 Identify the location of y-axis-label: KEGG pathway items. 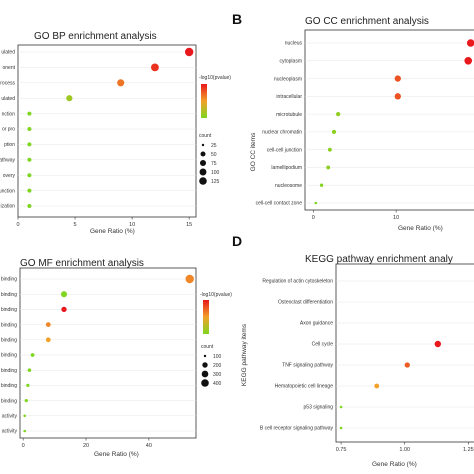
(244, 354).